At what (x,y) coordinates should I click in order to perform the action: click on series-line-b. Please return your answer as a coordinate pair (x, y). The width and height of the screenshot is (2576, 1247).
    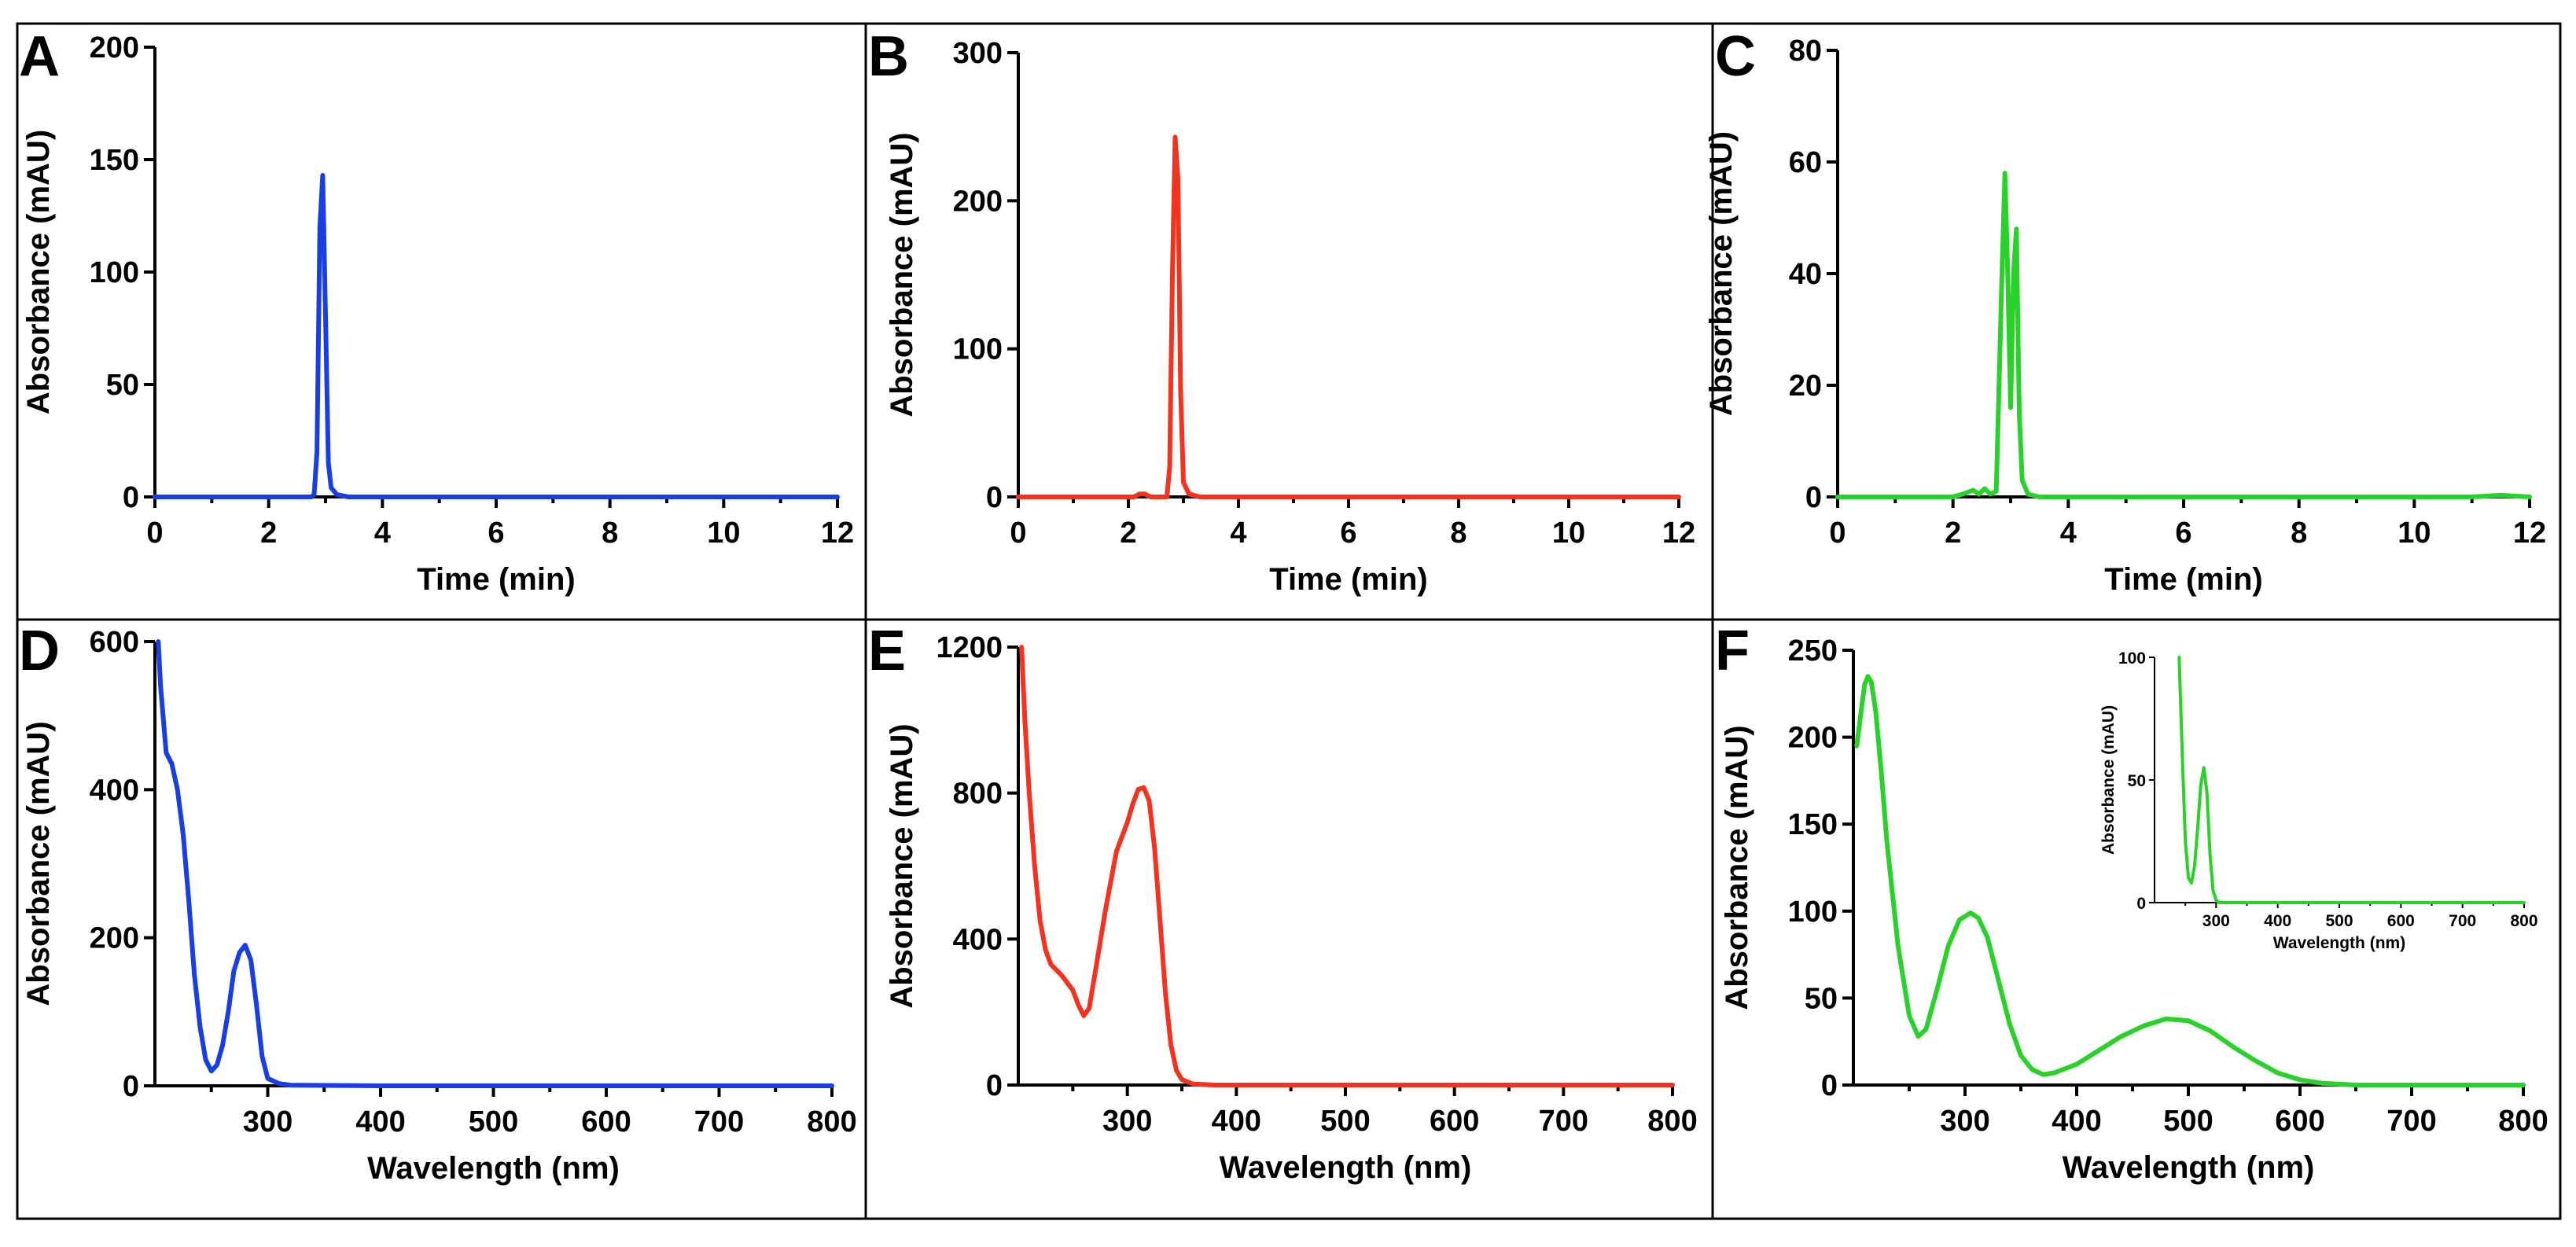
    Looking at the image, I should click on (1348, 316).